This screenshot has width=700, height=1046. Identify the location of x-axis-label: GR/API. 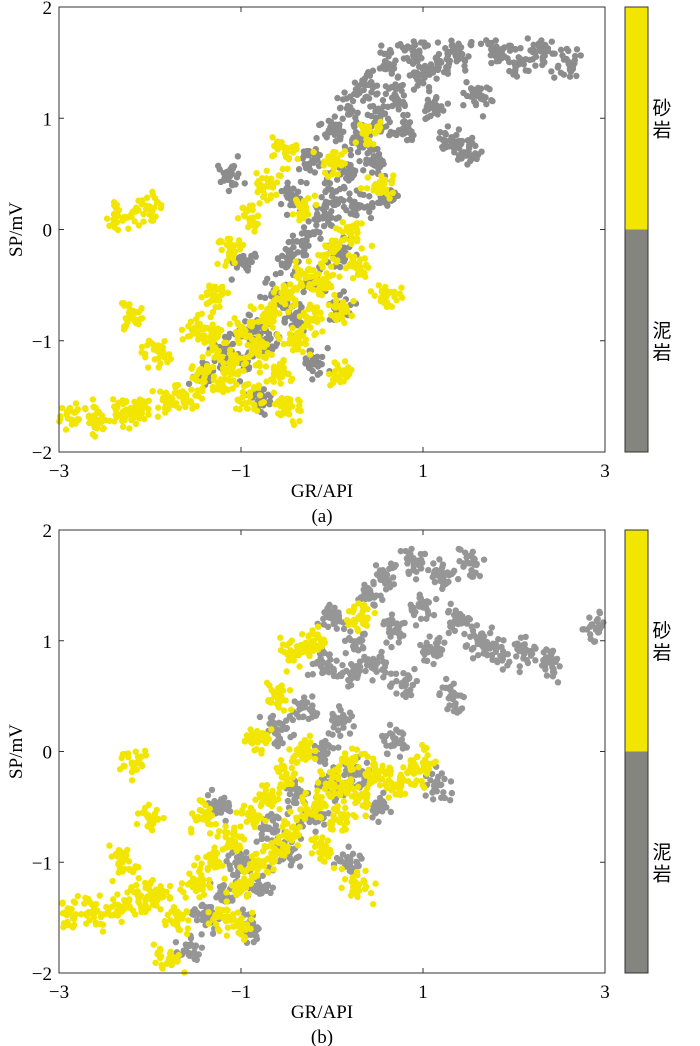
(322, 1012).